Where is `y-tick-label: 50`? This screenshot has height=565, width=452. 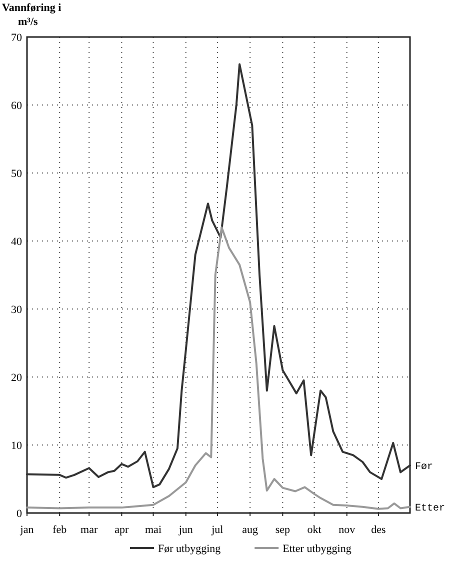 y-tick-label: 50 is located at coordinates (16, 174).